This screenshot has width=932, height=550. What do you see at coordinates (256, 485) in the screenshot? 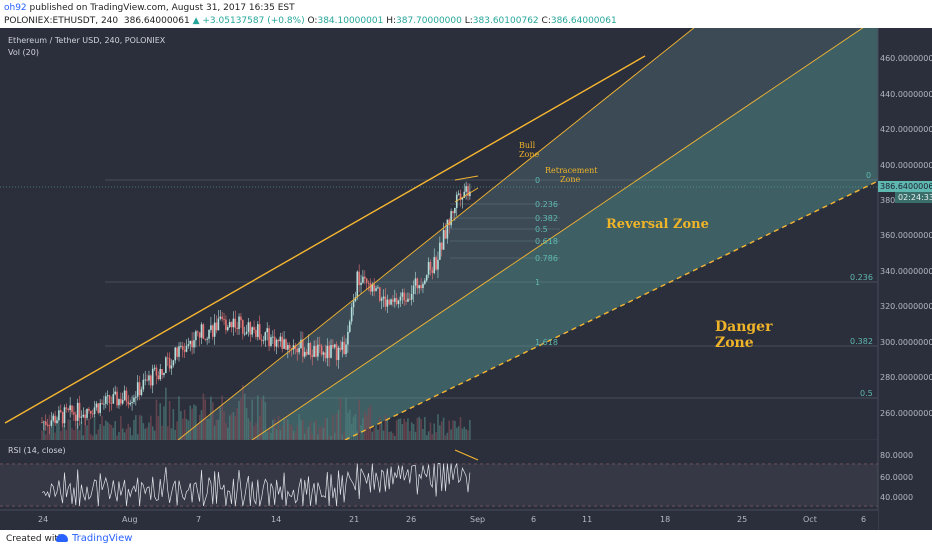
I see `rsi-line` at bounding box center [256, 485].